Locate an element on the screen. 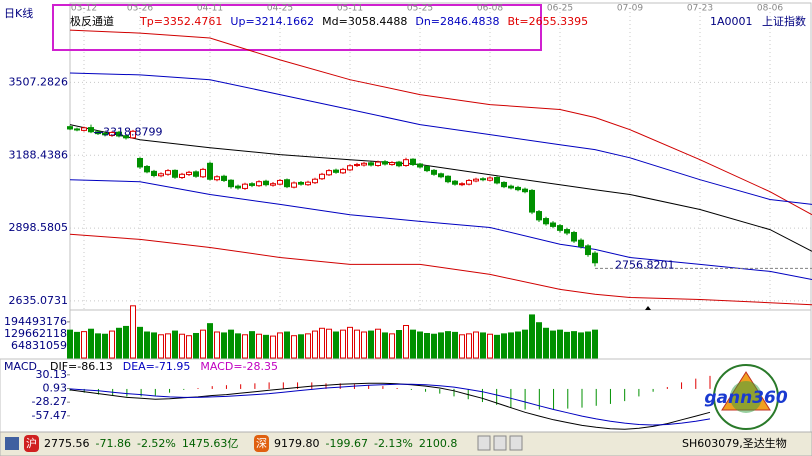 The width and height of the screenshot is (812, 456). x-tick-label: 06-08 is located at coordinates (490, 9).